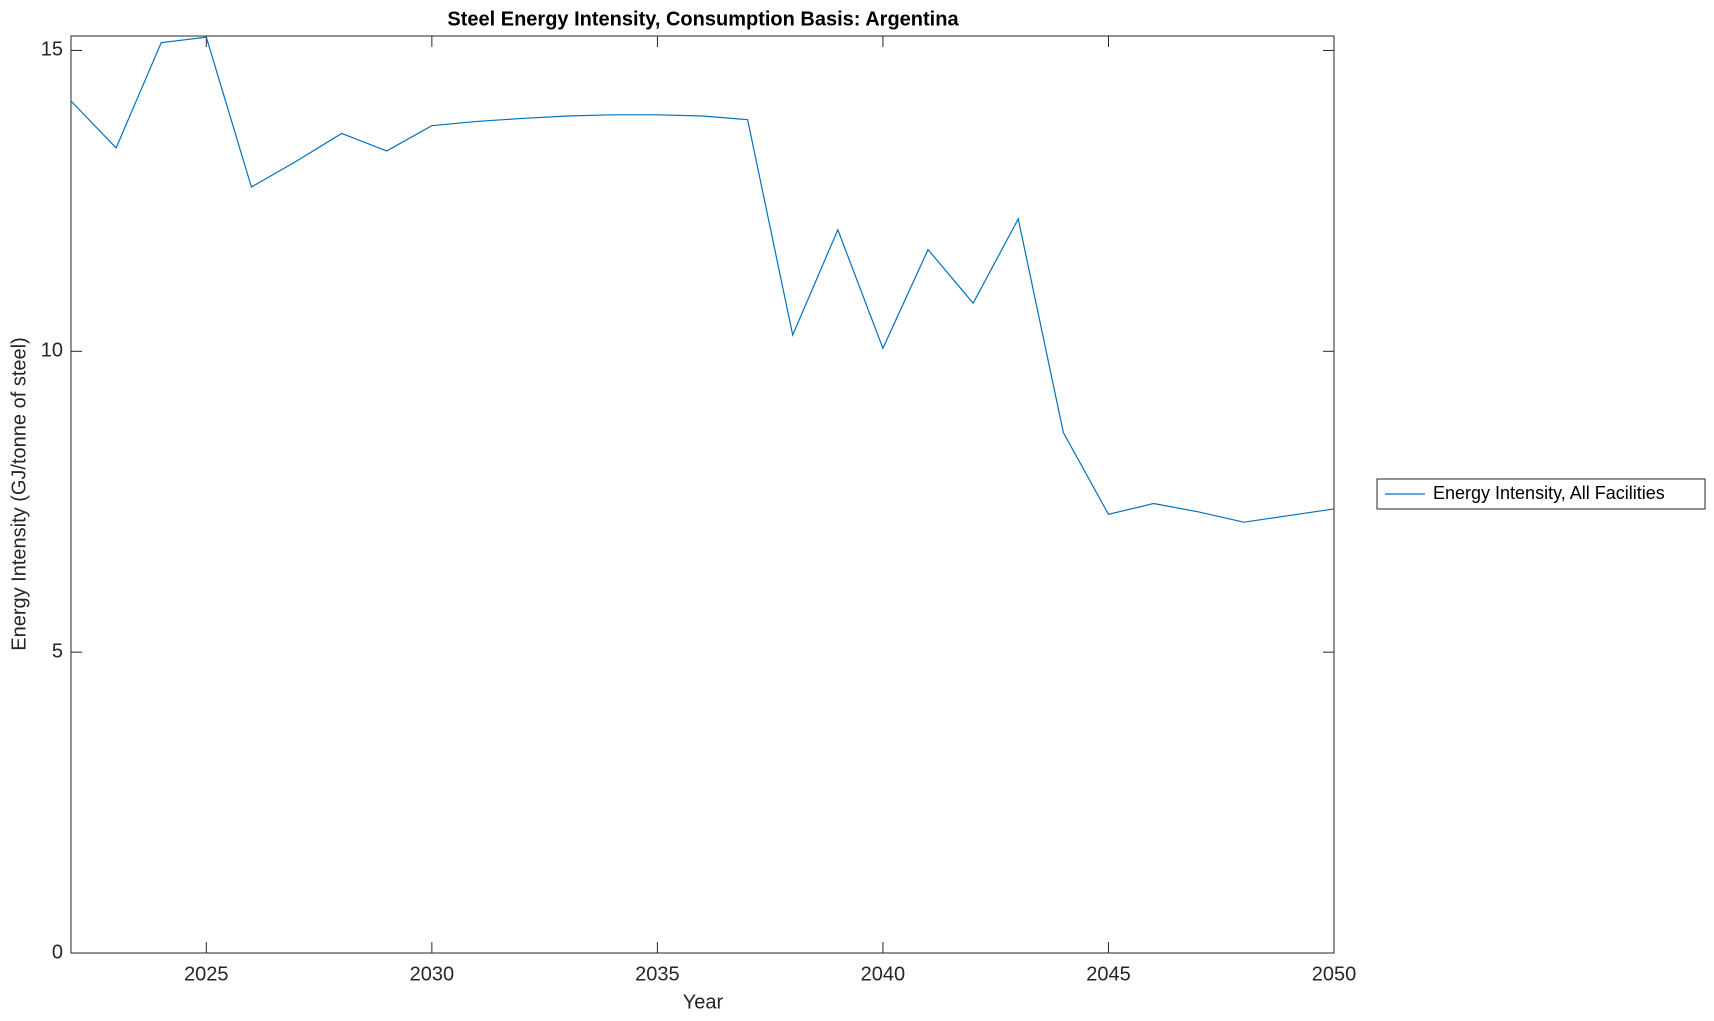 This screenshot has width=1714, height=1021. Describe the element at coordinates (657, 974) in the screenshot. I see `x-tick-label: 2035` at that location.